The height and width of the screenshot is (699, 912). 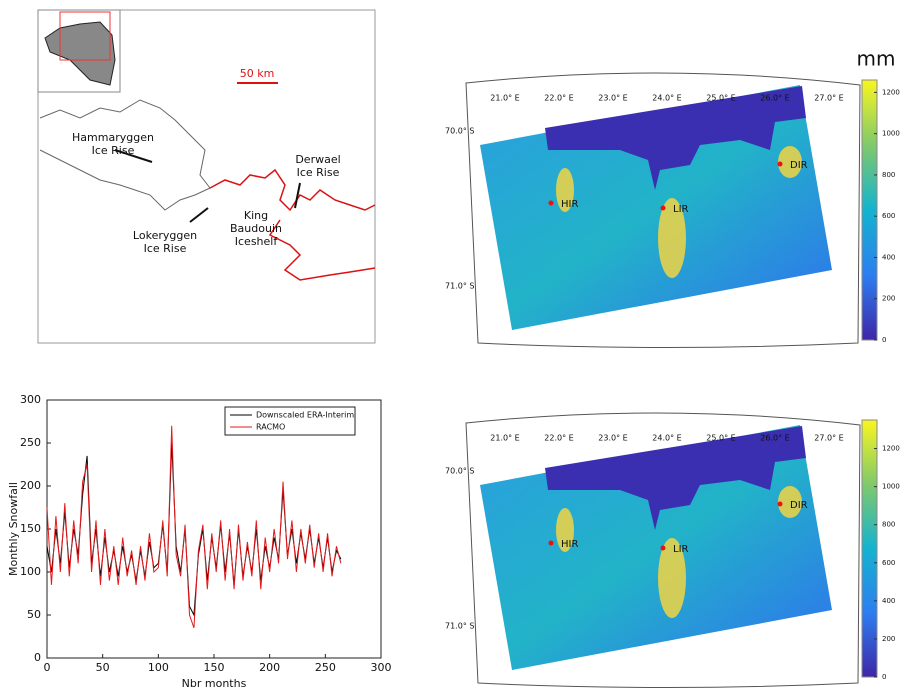 I want to click on x-tick-label: 200, so click(x=269, y=667).